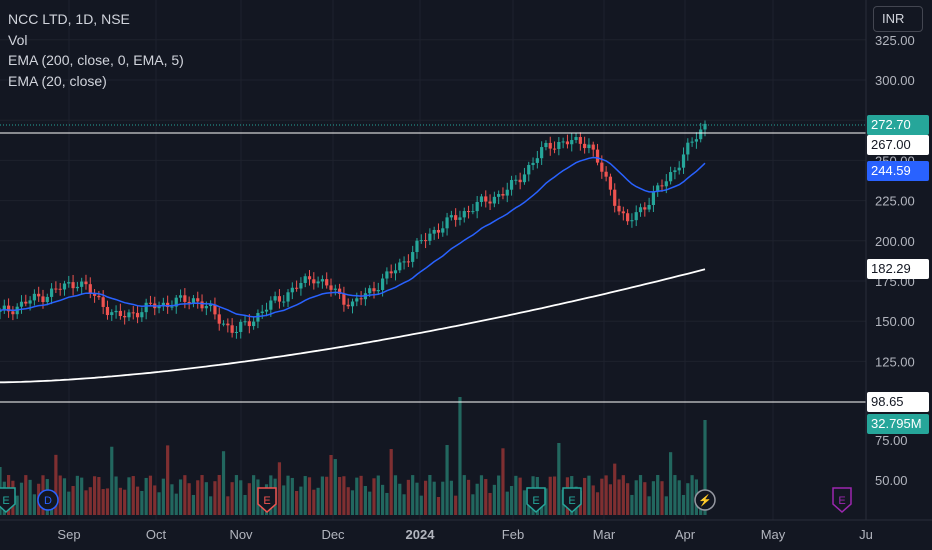 The height and width of the screenshot is (550, 932). I want to click on price-tick-label: 150.00, so click(895, 321).